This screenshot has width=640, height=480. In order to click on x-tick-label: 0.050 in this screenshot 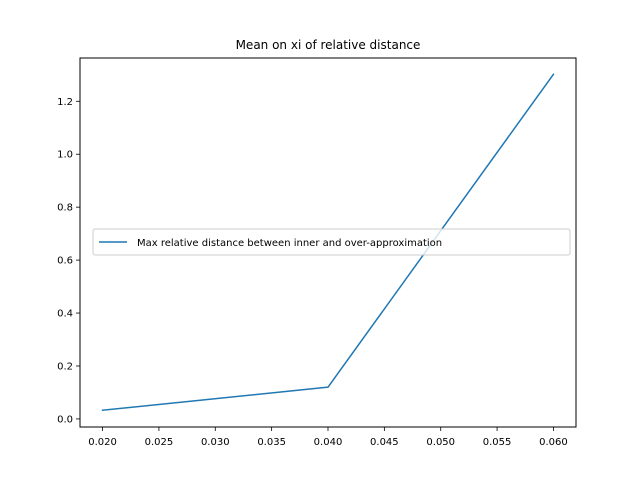, I will do `click(440, 442)`.